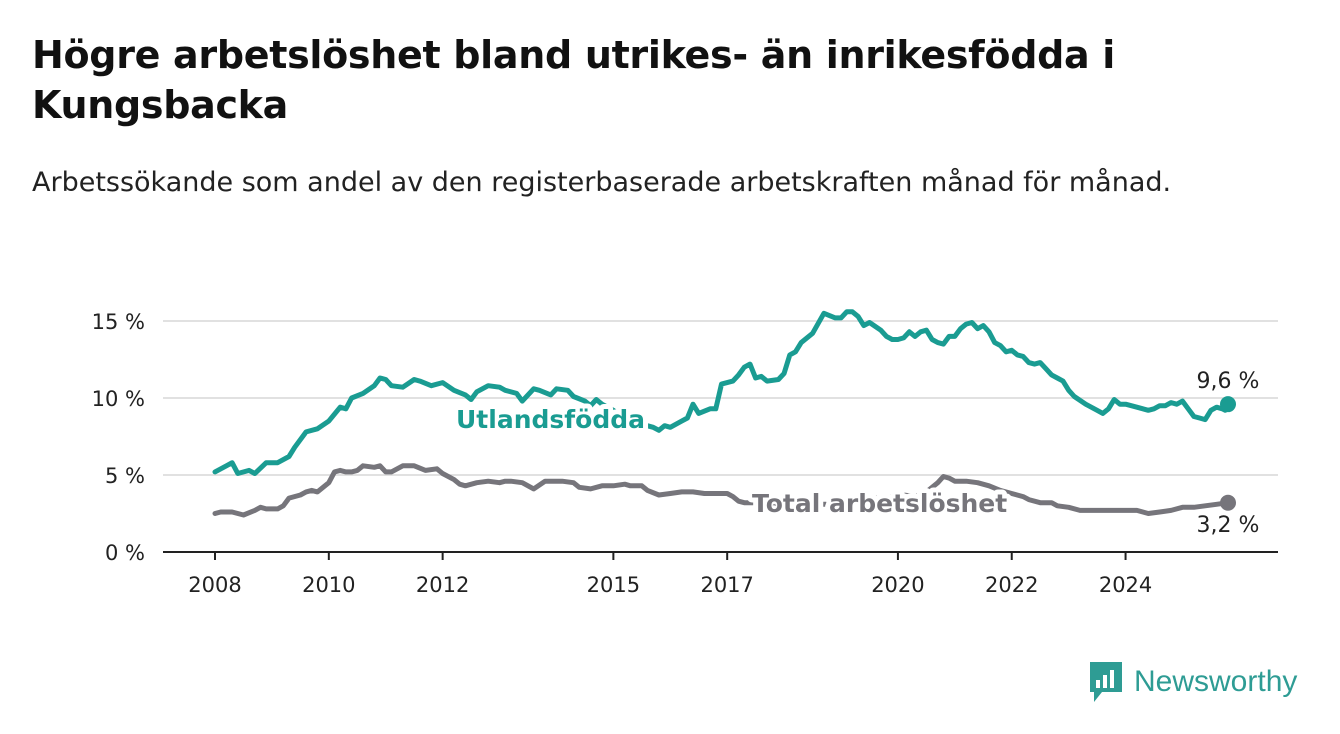  Describe the element at coordinates (855, 453) in the screenshot. I see `label-layer: Utlandsfödda Total arbetslöshet 9,6 % 3,2 %` at that location.